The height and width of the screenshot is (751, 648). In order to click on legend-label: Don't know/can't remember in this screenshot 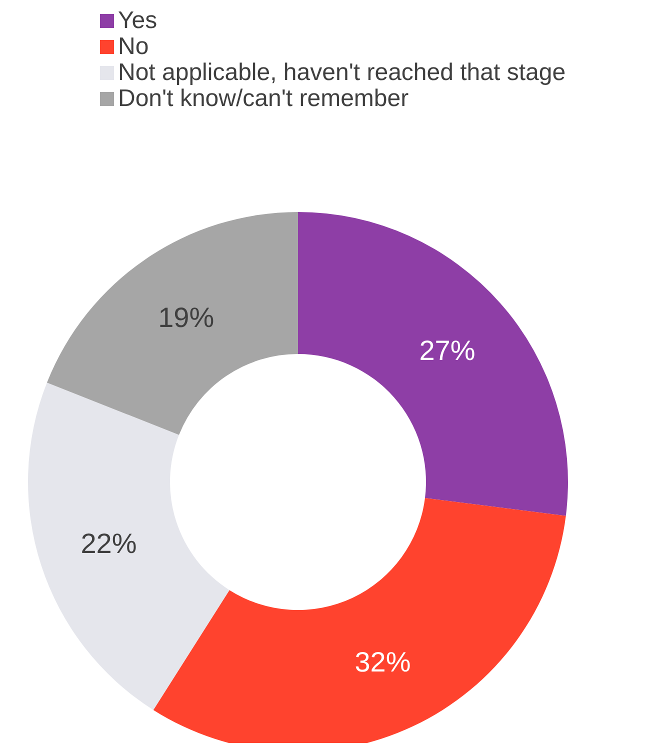, I will do `click(263, 98)`.